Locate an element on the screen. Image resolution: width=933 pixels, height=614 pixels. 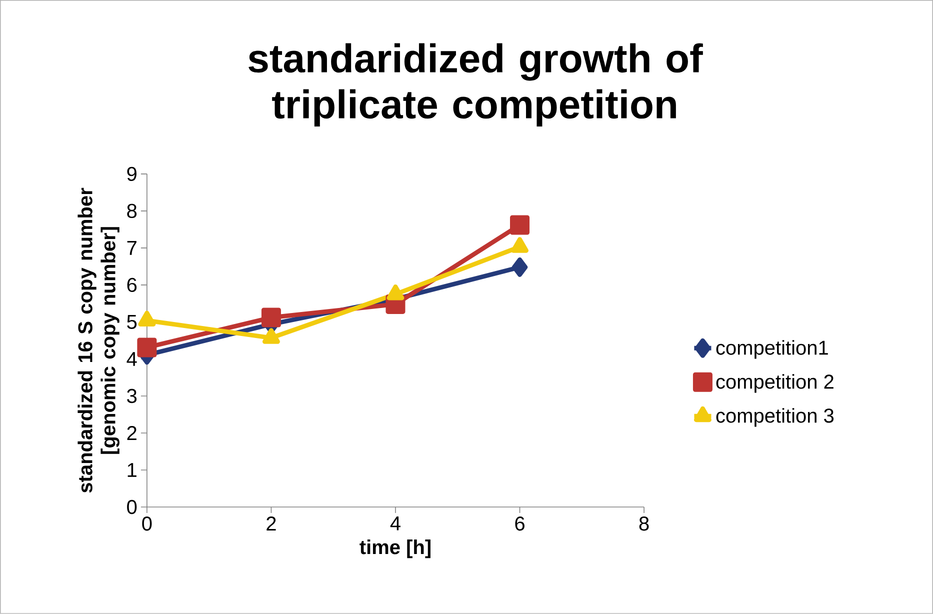
legend-label: competition 2 is located at coordinates (775, 383).